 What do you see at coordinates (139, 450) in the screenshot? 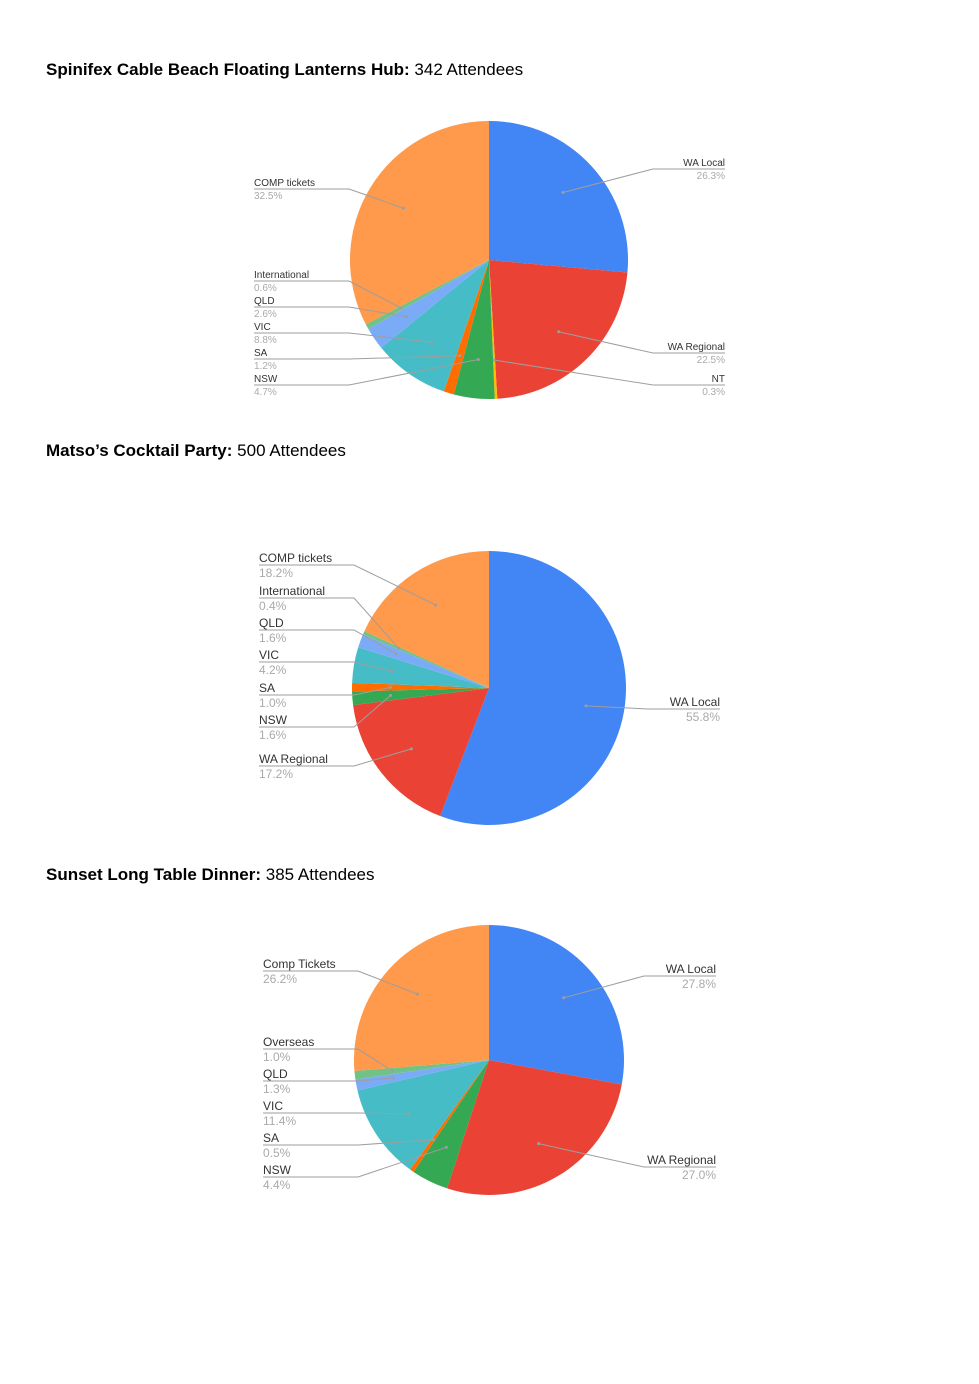
I see `section-title: Matso’s Cocktail Party:` at bounding box center [139, 450].